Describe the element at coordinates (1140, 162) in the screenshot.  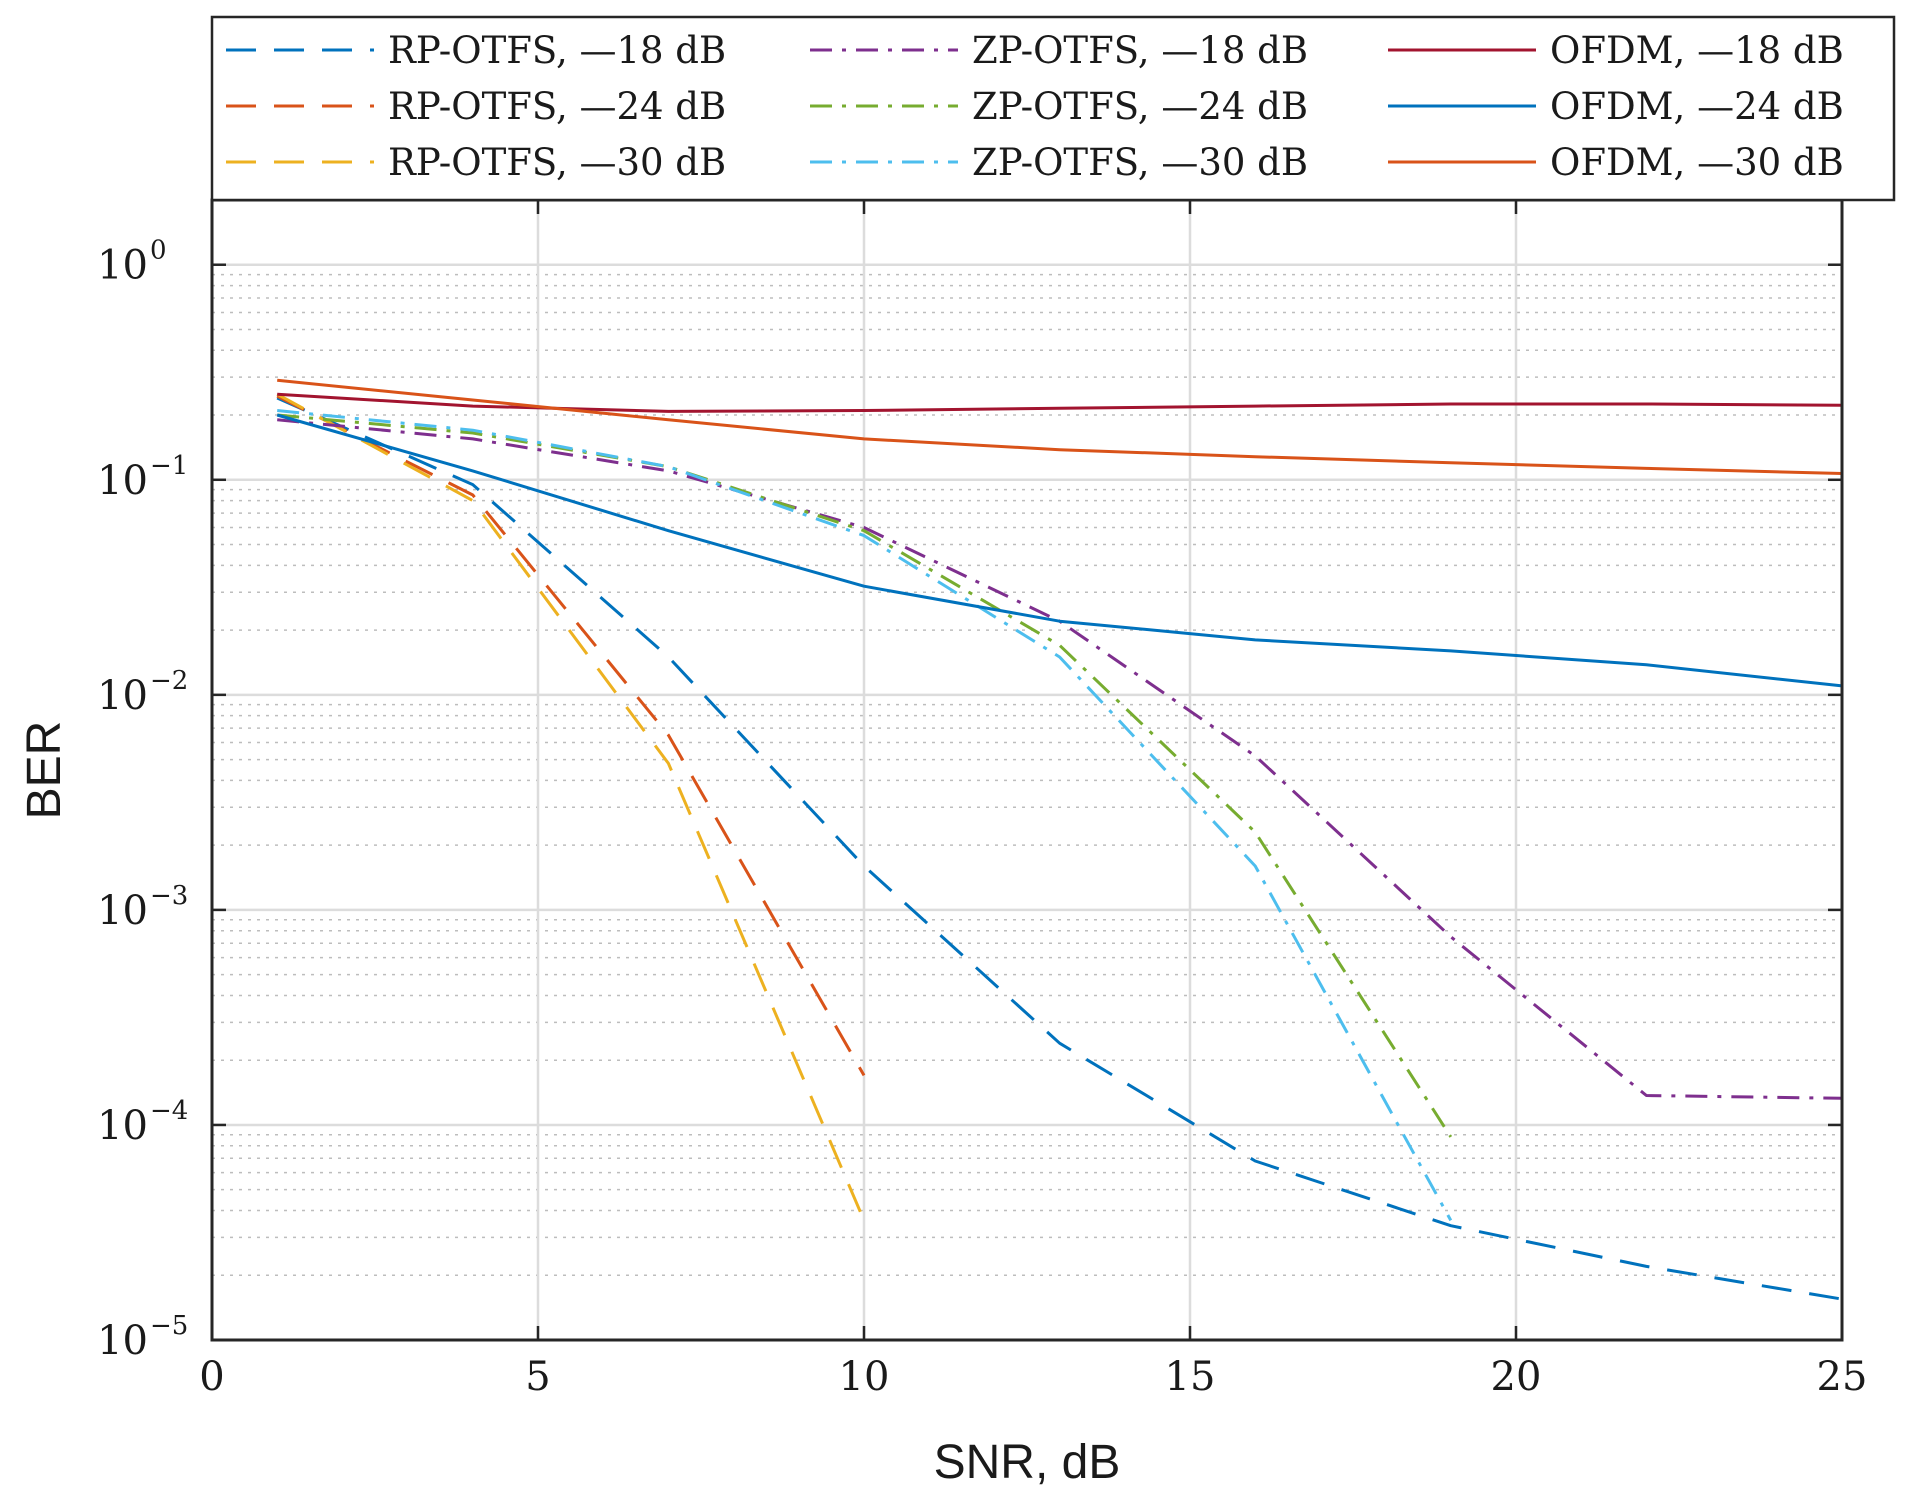
I see `legend-label: ZP-OTFS, —30 dB` at that location.